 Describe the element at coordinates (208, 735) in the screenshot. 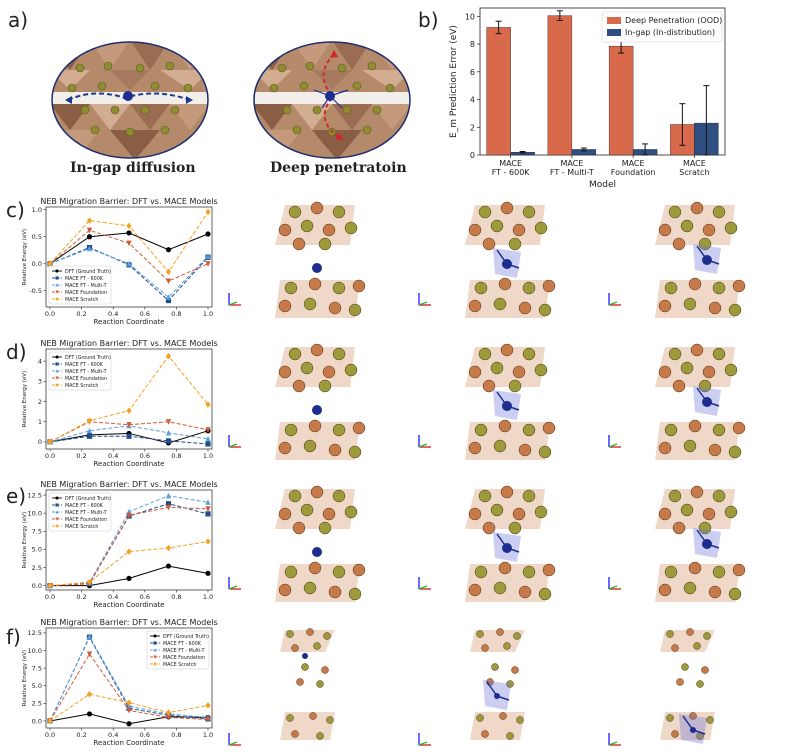

I see `x-tick-label: 1.0` at that location.